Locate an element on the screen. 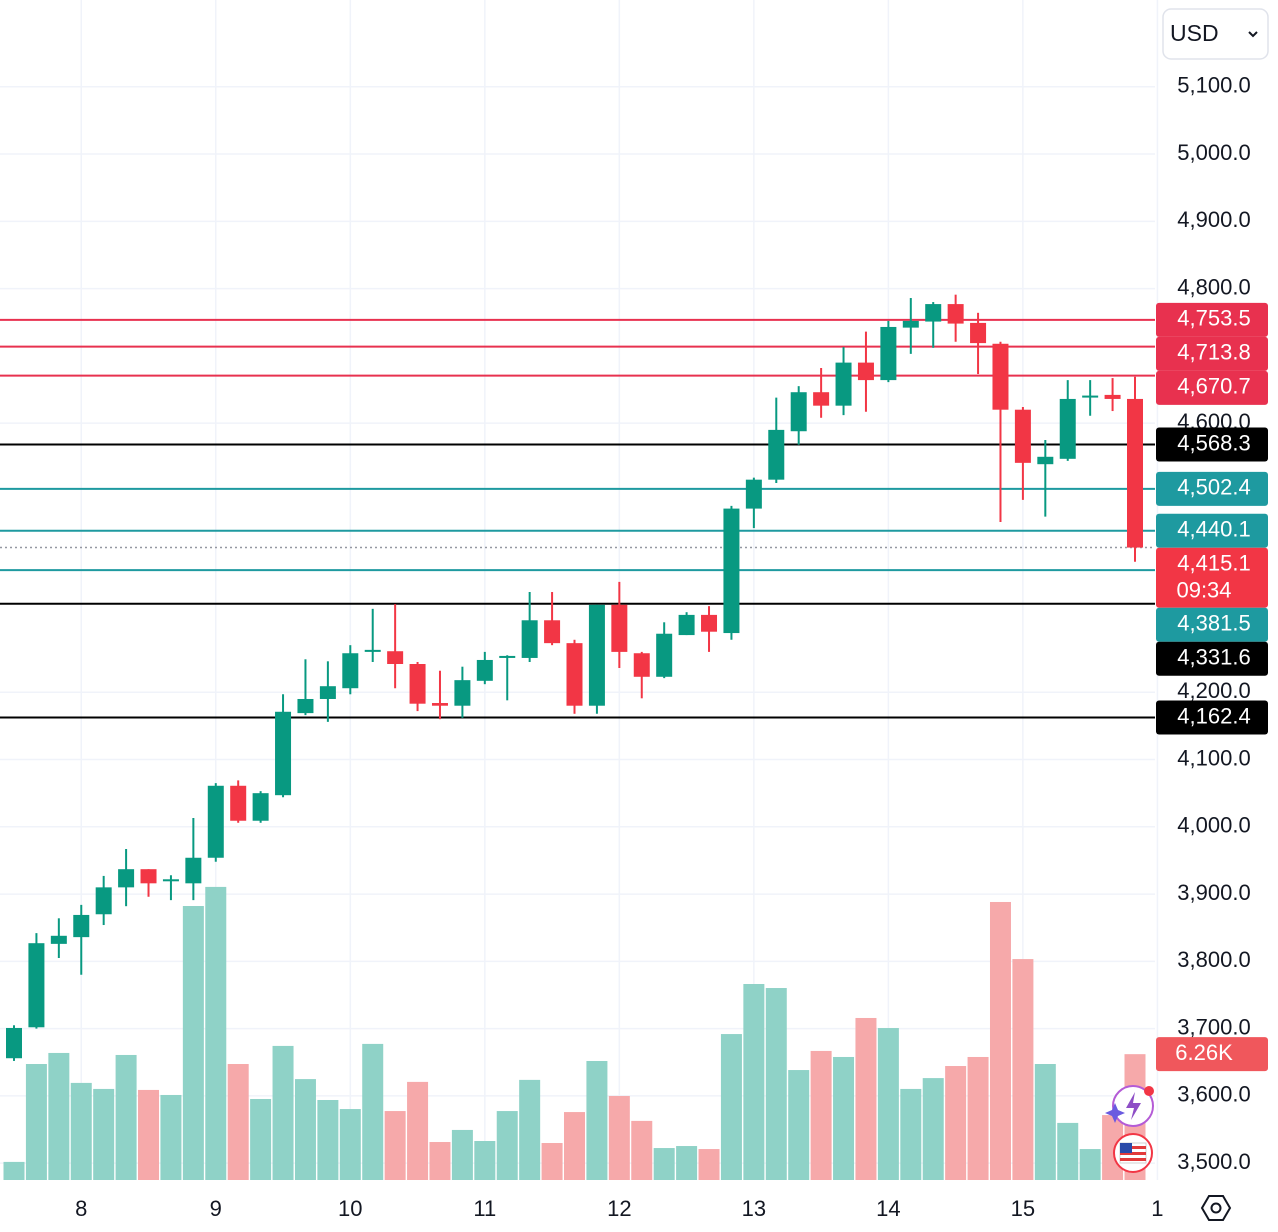 The image size is (1278, 1232). y-tick-label: 4,800.0 is located at coordinates (1213, 286).